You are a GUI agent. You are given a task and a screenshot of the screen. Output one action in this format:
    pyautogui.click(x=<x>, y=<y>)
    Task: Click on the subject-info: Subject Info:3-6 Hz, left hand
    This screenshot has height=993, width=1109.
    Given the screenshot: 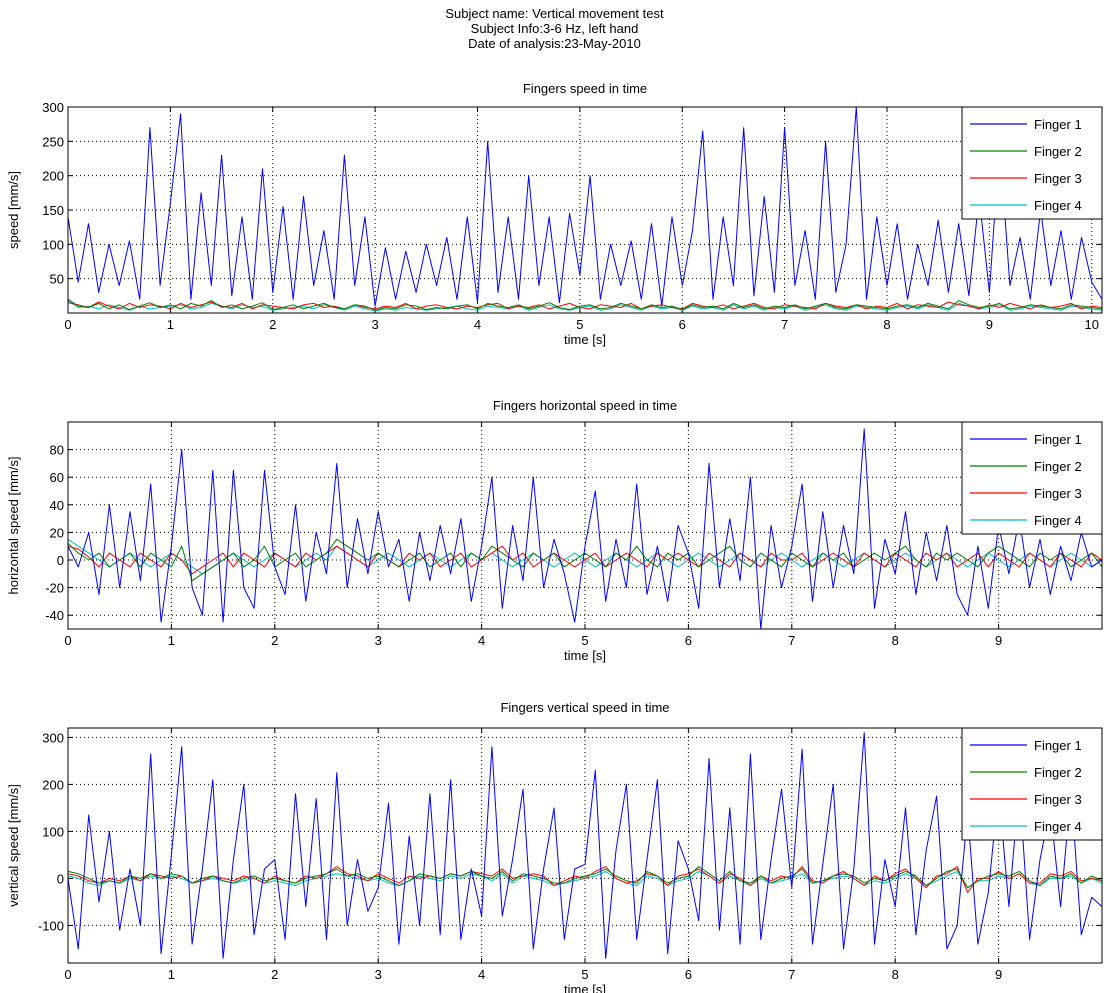 What is the action you would take?
    pyautogui.click(x=554, y=28)
    